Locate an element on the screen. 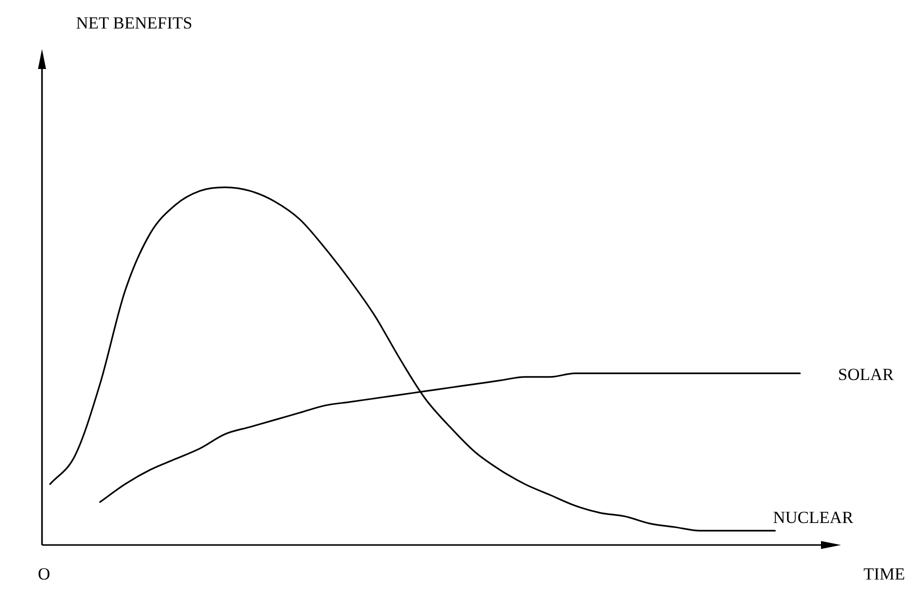 The width and height of the screenshot is (918, 591). text: NET BENEFITS is located at coordinates (134, 22).